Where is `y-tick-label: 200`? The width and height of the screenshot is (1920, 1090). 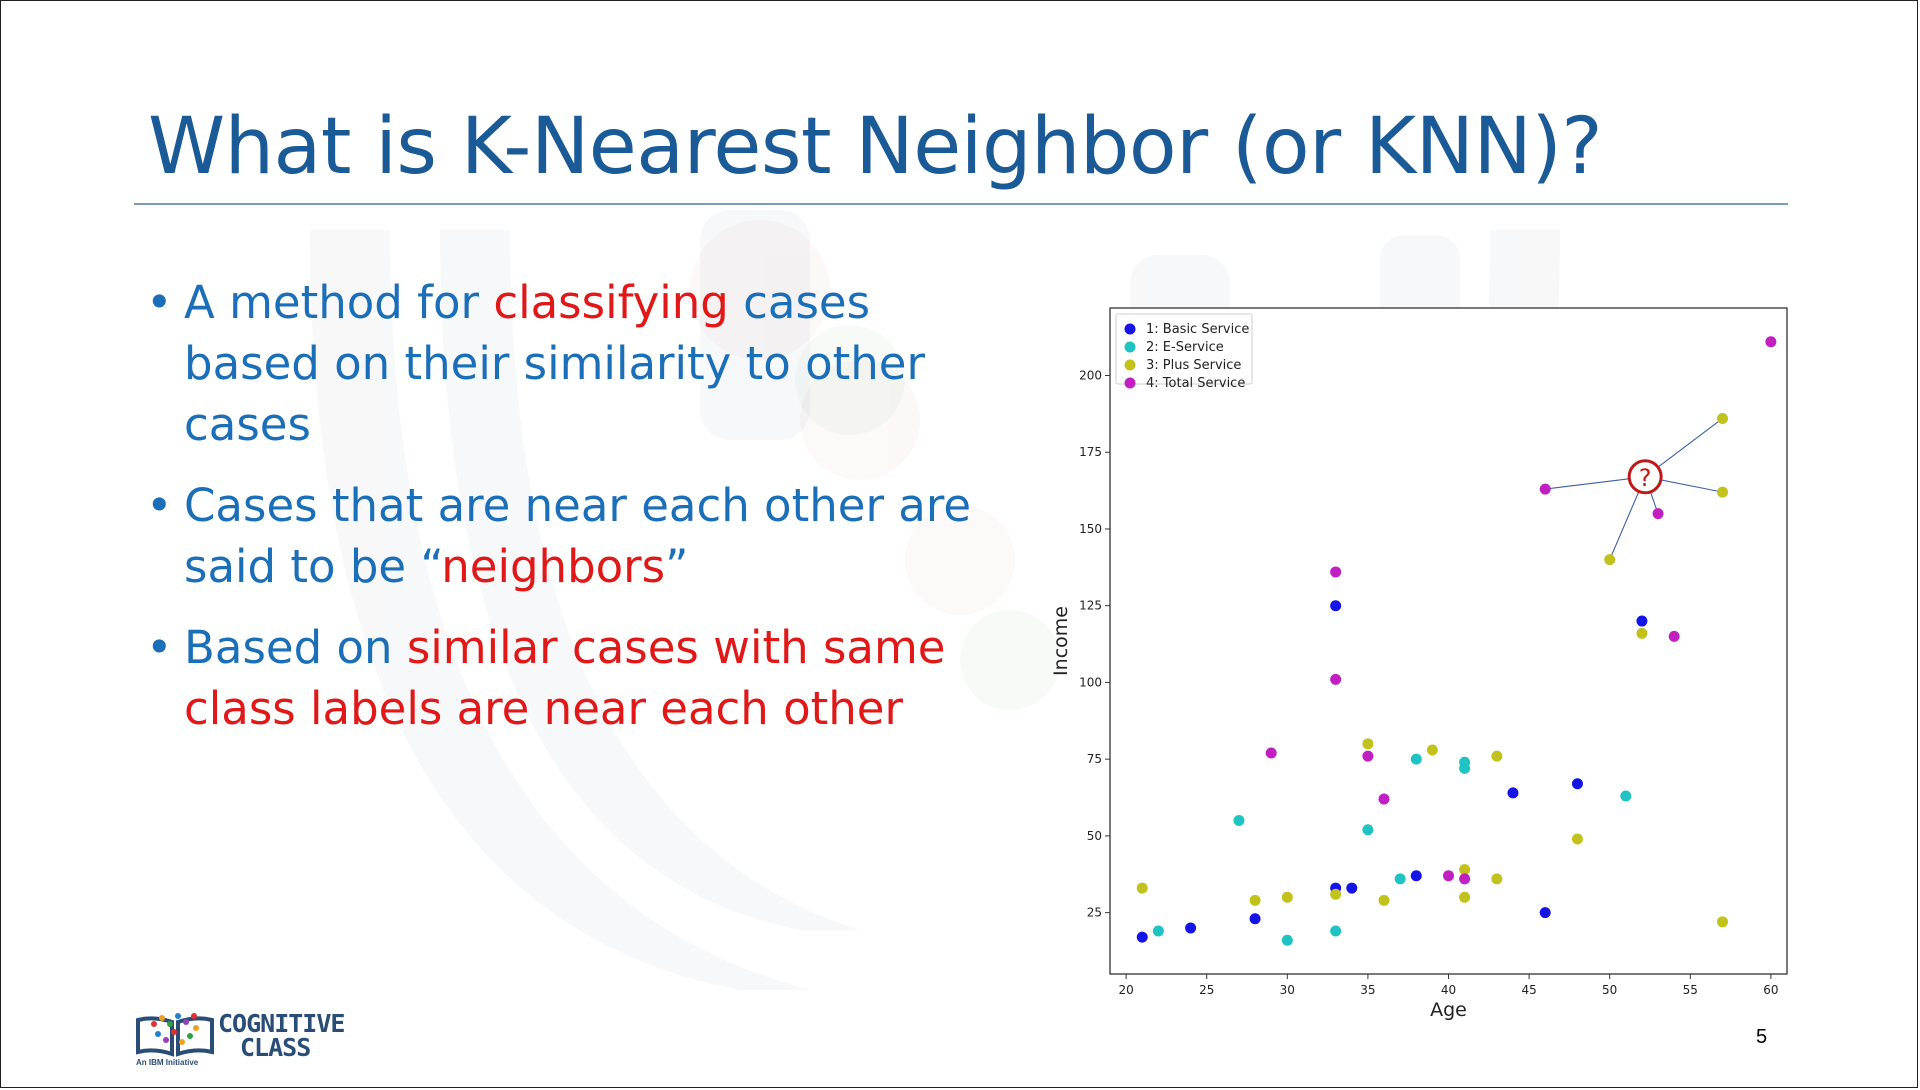 y-tick-label: 200 is located at coordinates (1090, 376).